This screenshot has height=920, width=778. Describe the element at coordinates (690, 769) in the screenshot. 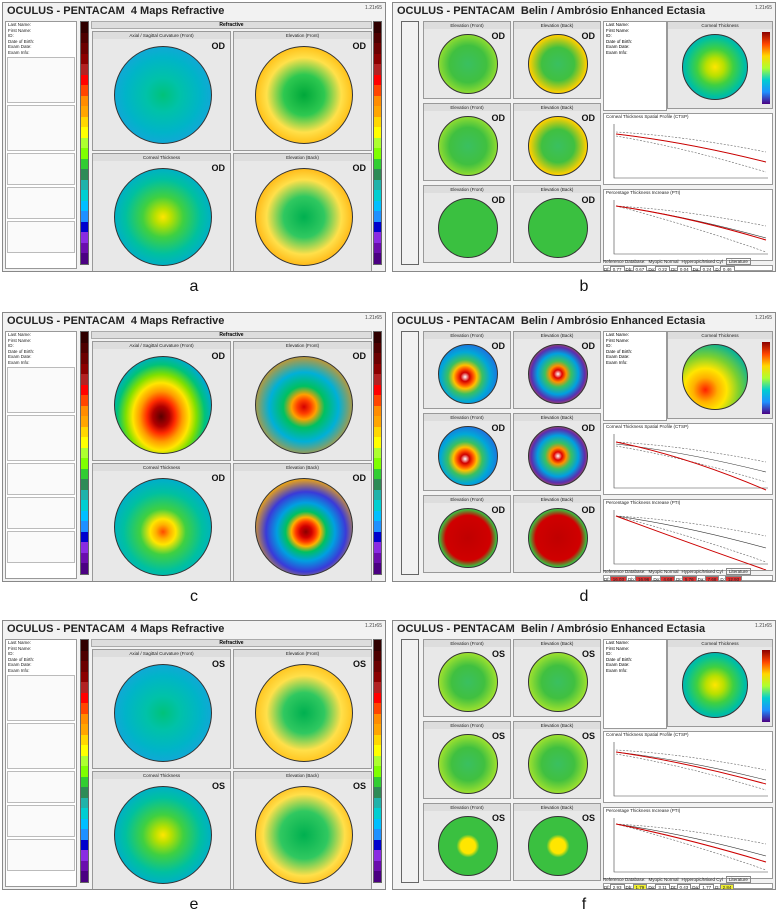

I see `graph-plot` at that location.